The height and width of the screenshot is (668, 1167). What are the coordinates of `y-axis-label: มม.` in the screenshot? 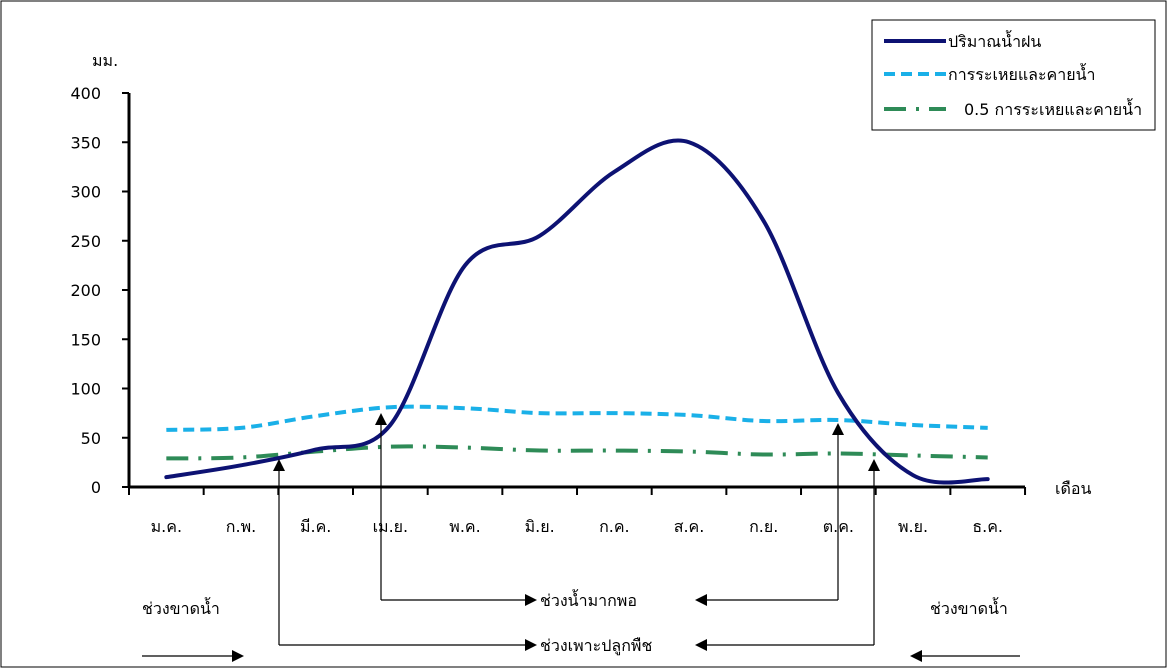 It's located at (105, 60).